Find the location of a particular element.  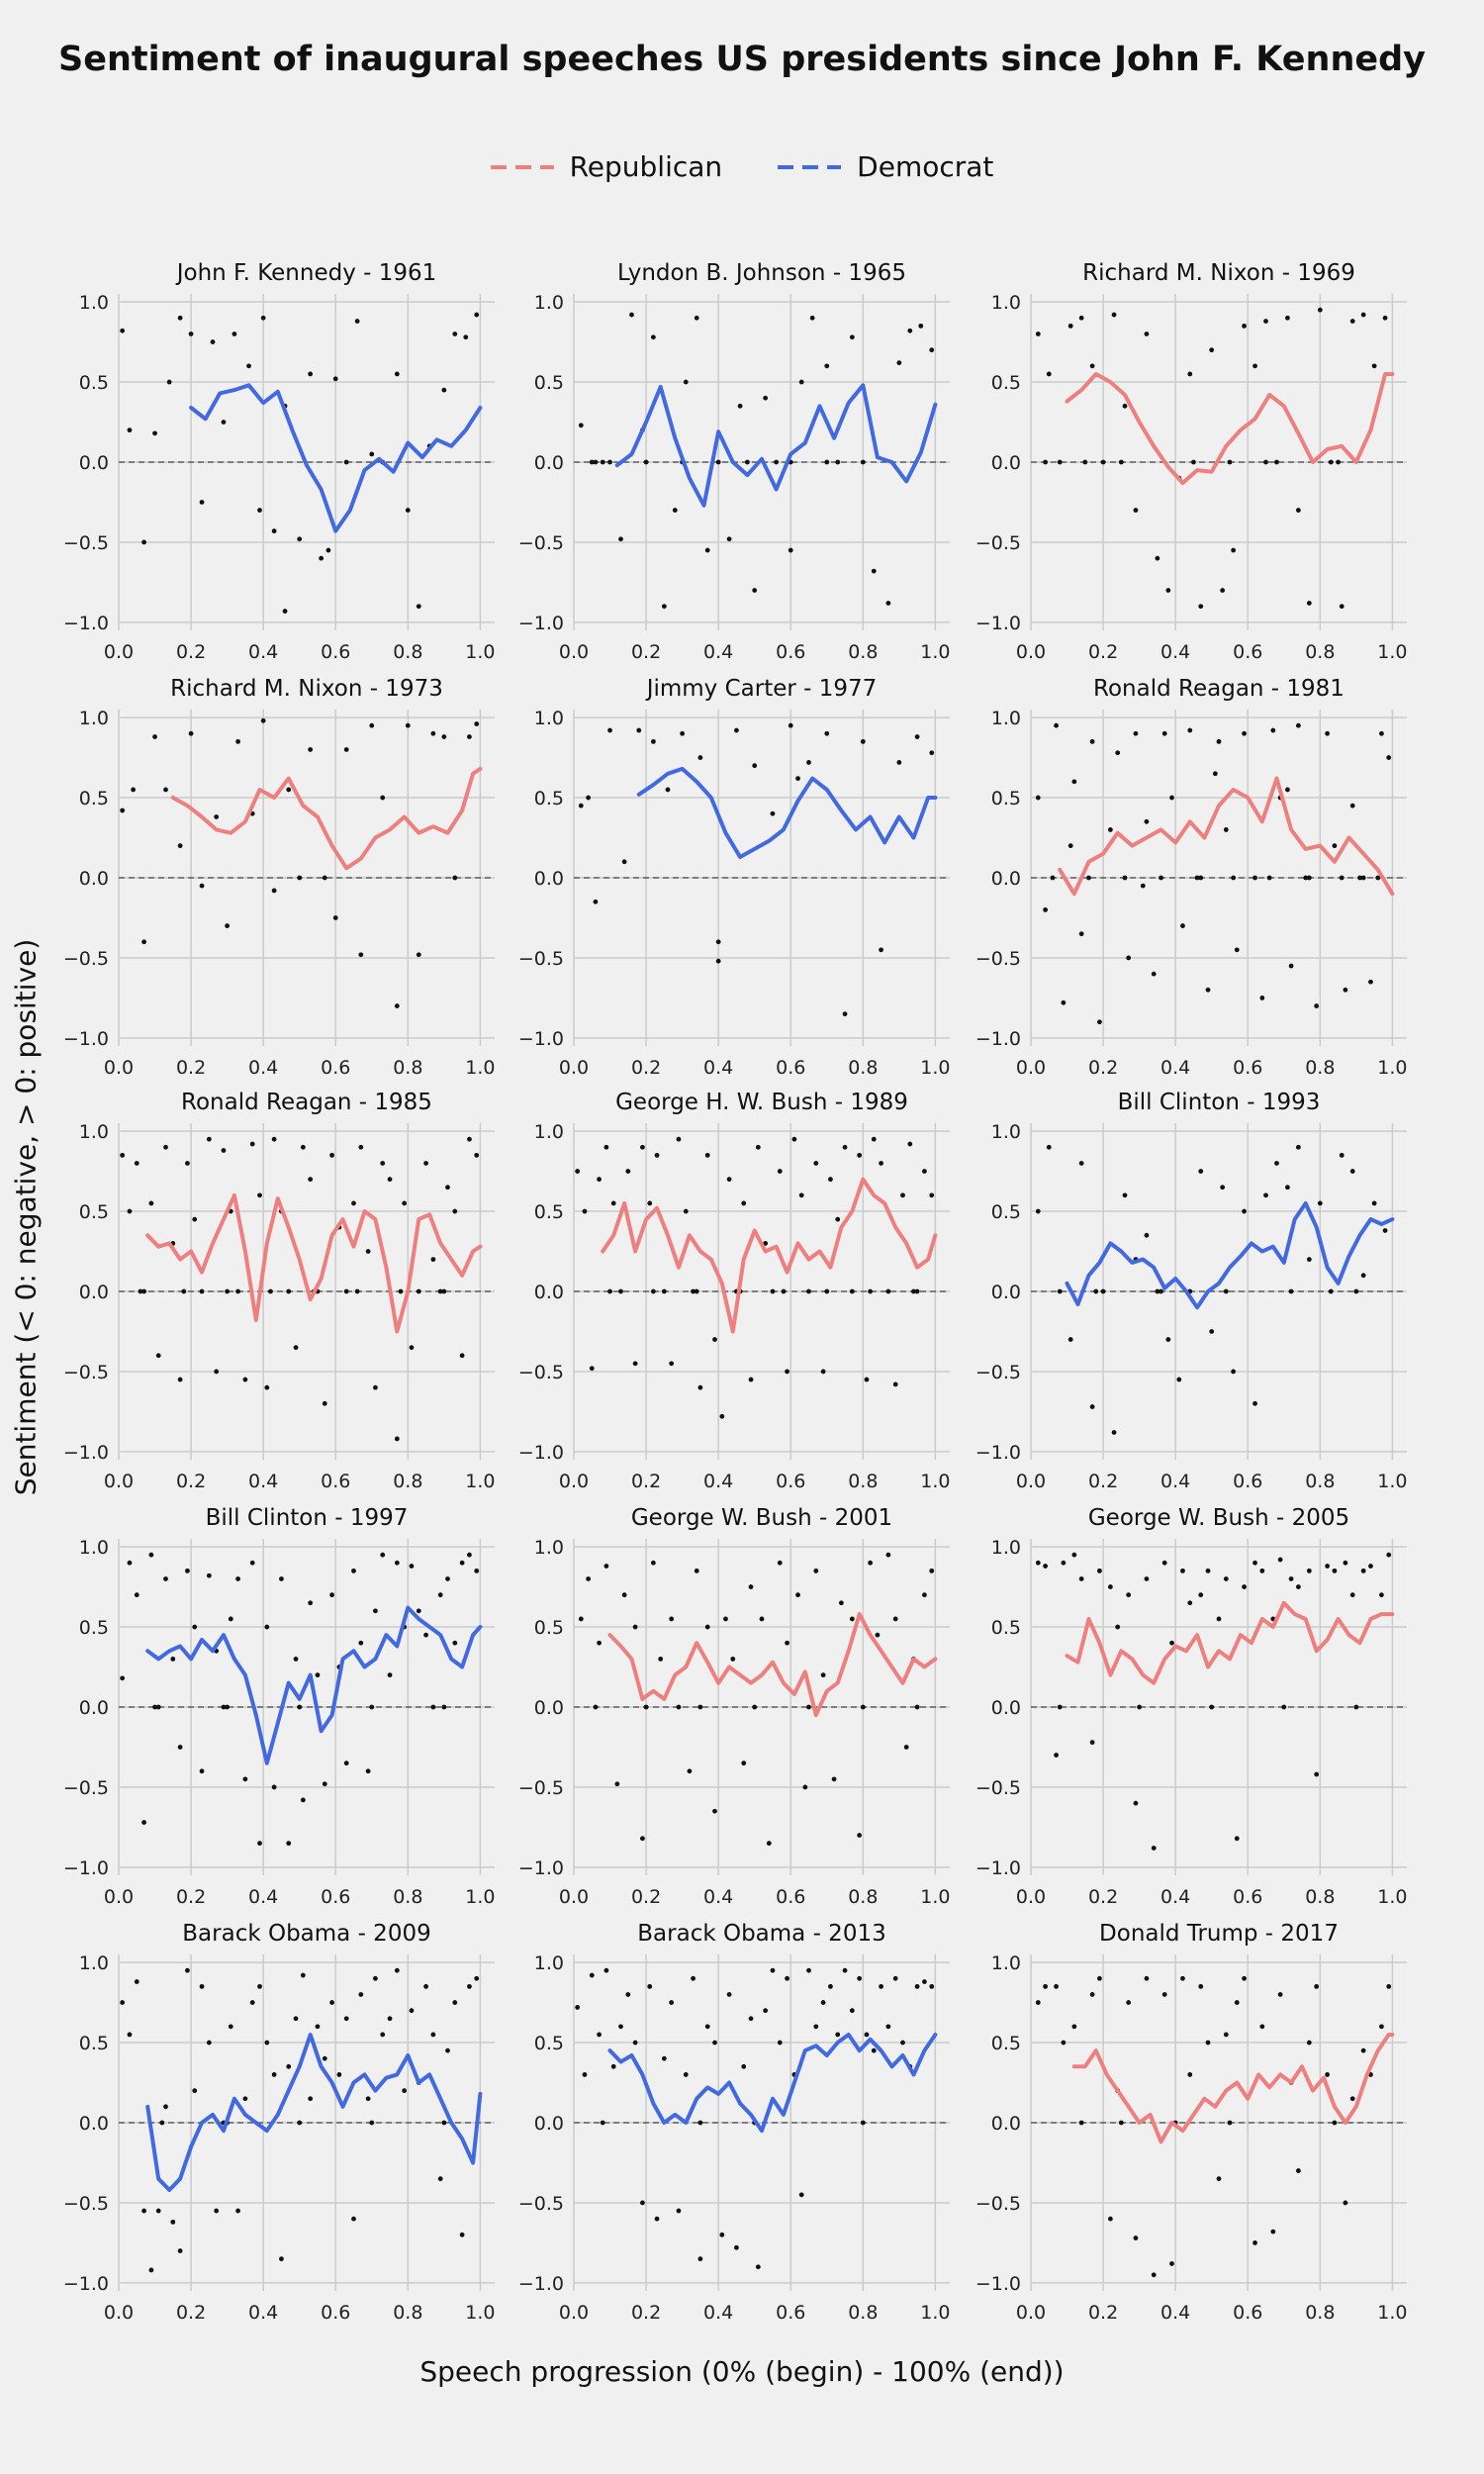

y-tick-label: 1.0 is located at coordinates (94, 1132).